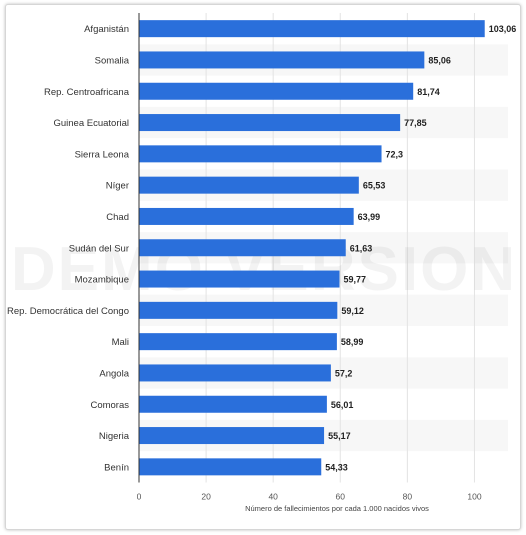 The image size is (526, 535). Describe the element at coordinates (352, 342) in the screenshot. I see `value-label: 58,99` at that location.